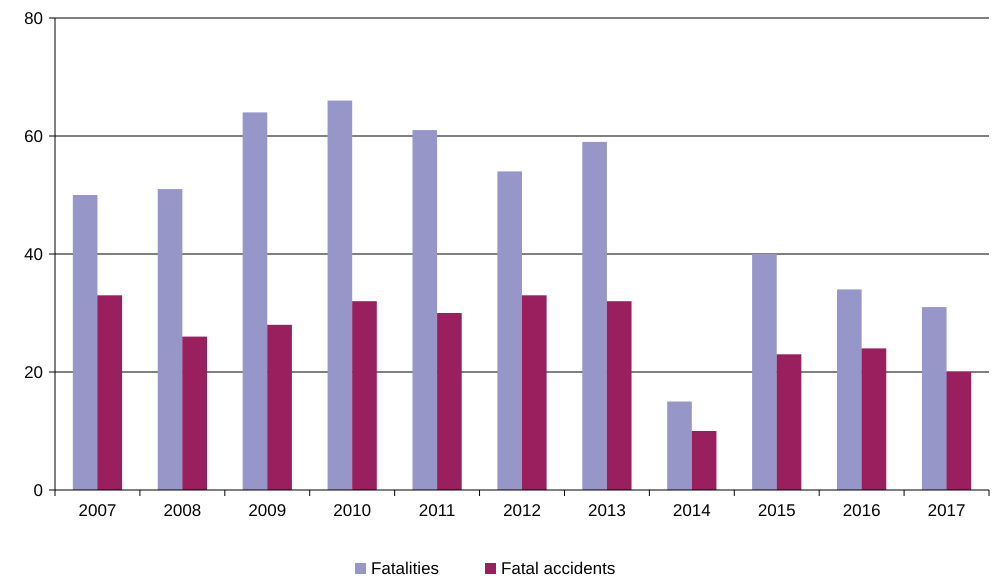  Describe the element at coordinates (33, 136) in the screenshot. I see `y-tick-label: 60` at that location.